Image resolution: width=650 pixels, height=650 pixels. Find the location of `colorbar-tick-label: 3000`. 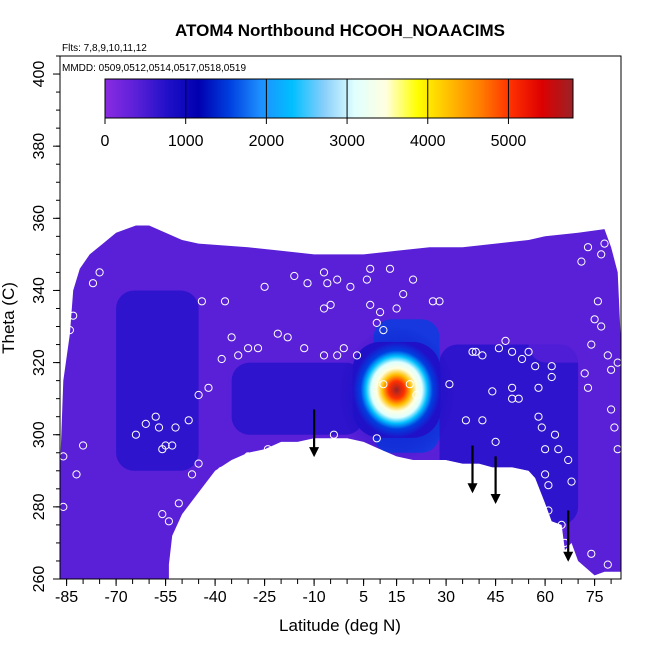

colorbar-tick-label: 3000 is located at coordinates (347, 141).